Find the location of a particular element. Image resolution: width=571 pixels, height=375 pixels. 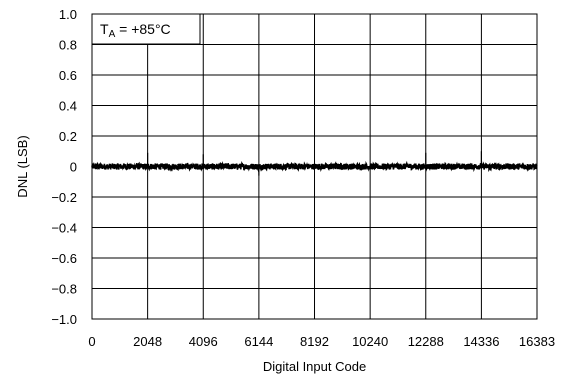

x-tick-label: 16383 is located at coordinates (537, 341).